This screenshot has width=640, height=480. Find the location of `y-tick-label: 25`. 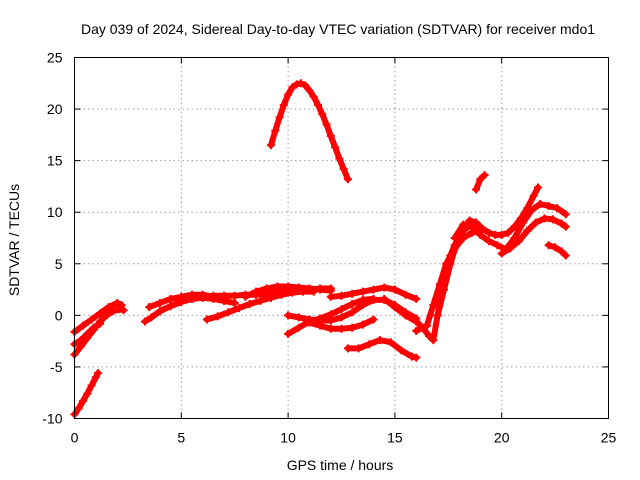

y-tick-label: 25 is located at coordinates (55, 58).